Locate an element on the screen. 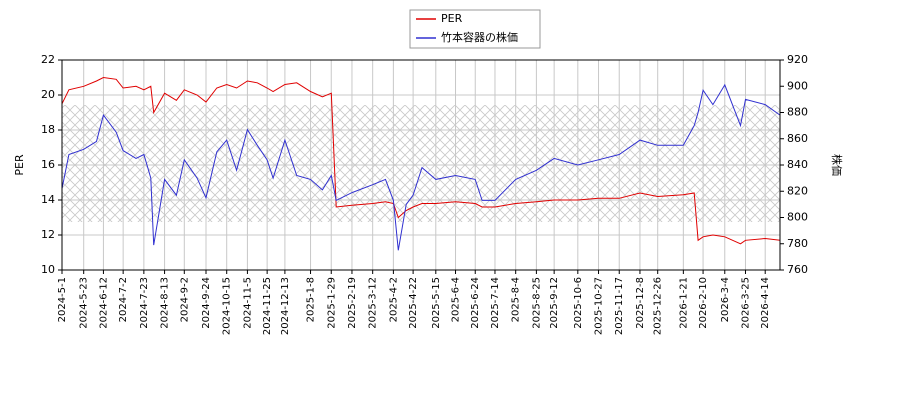  legend-label: PER is located at coordinates (452, 18).